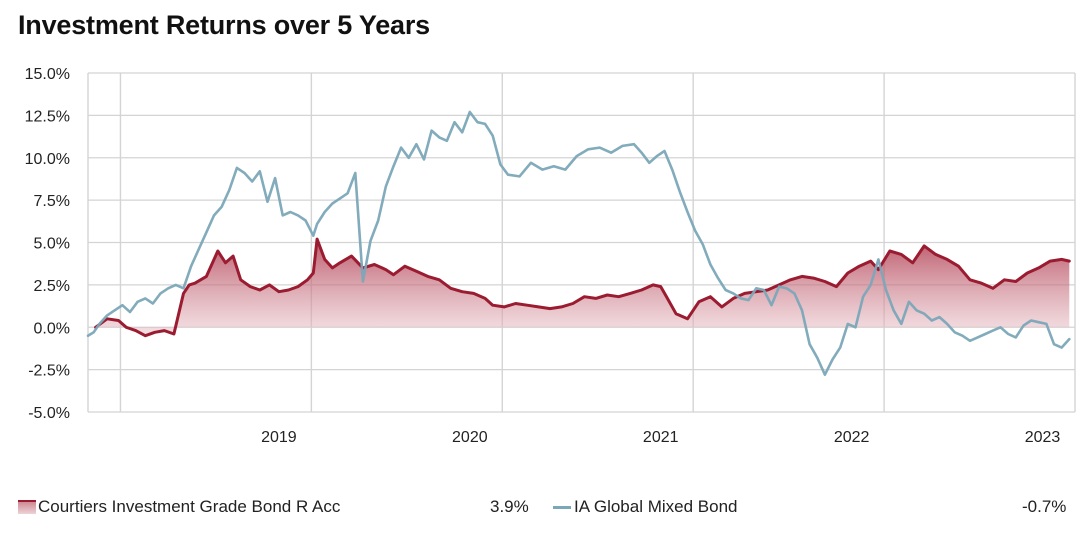  What do you see at coordinates (279, 437) in the screenshot?
I see `x-tick-label: 2019` at bounding box center [279, 437].